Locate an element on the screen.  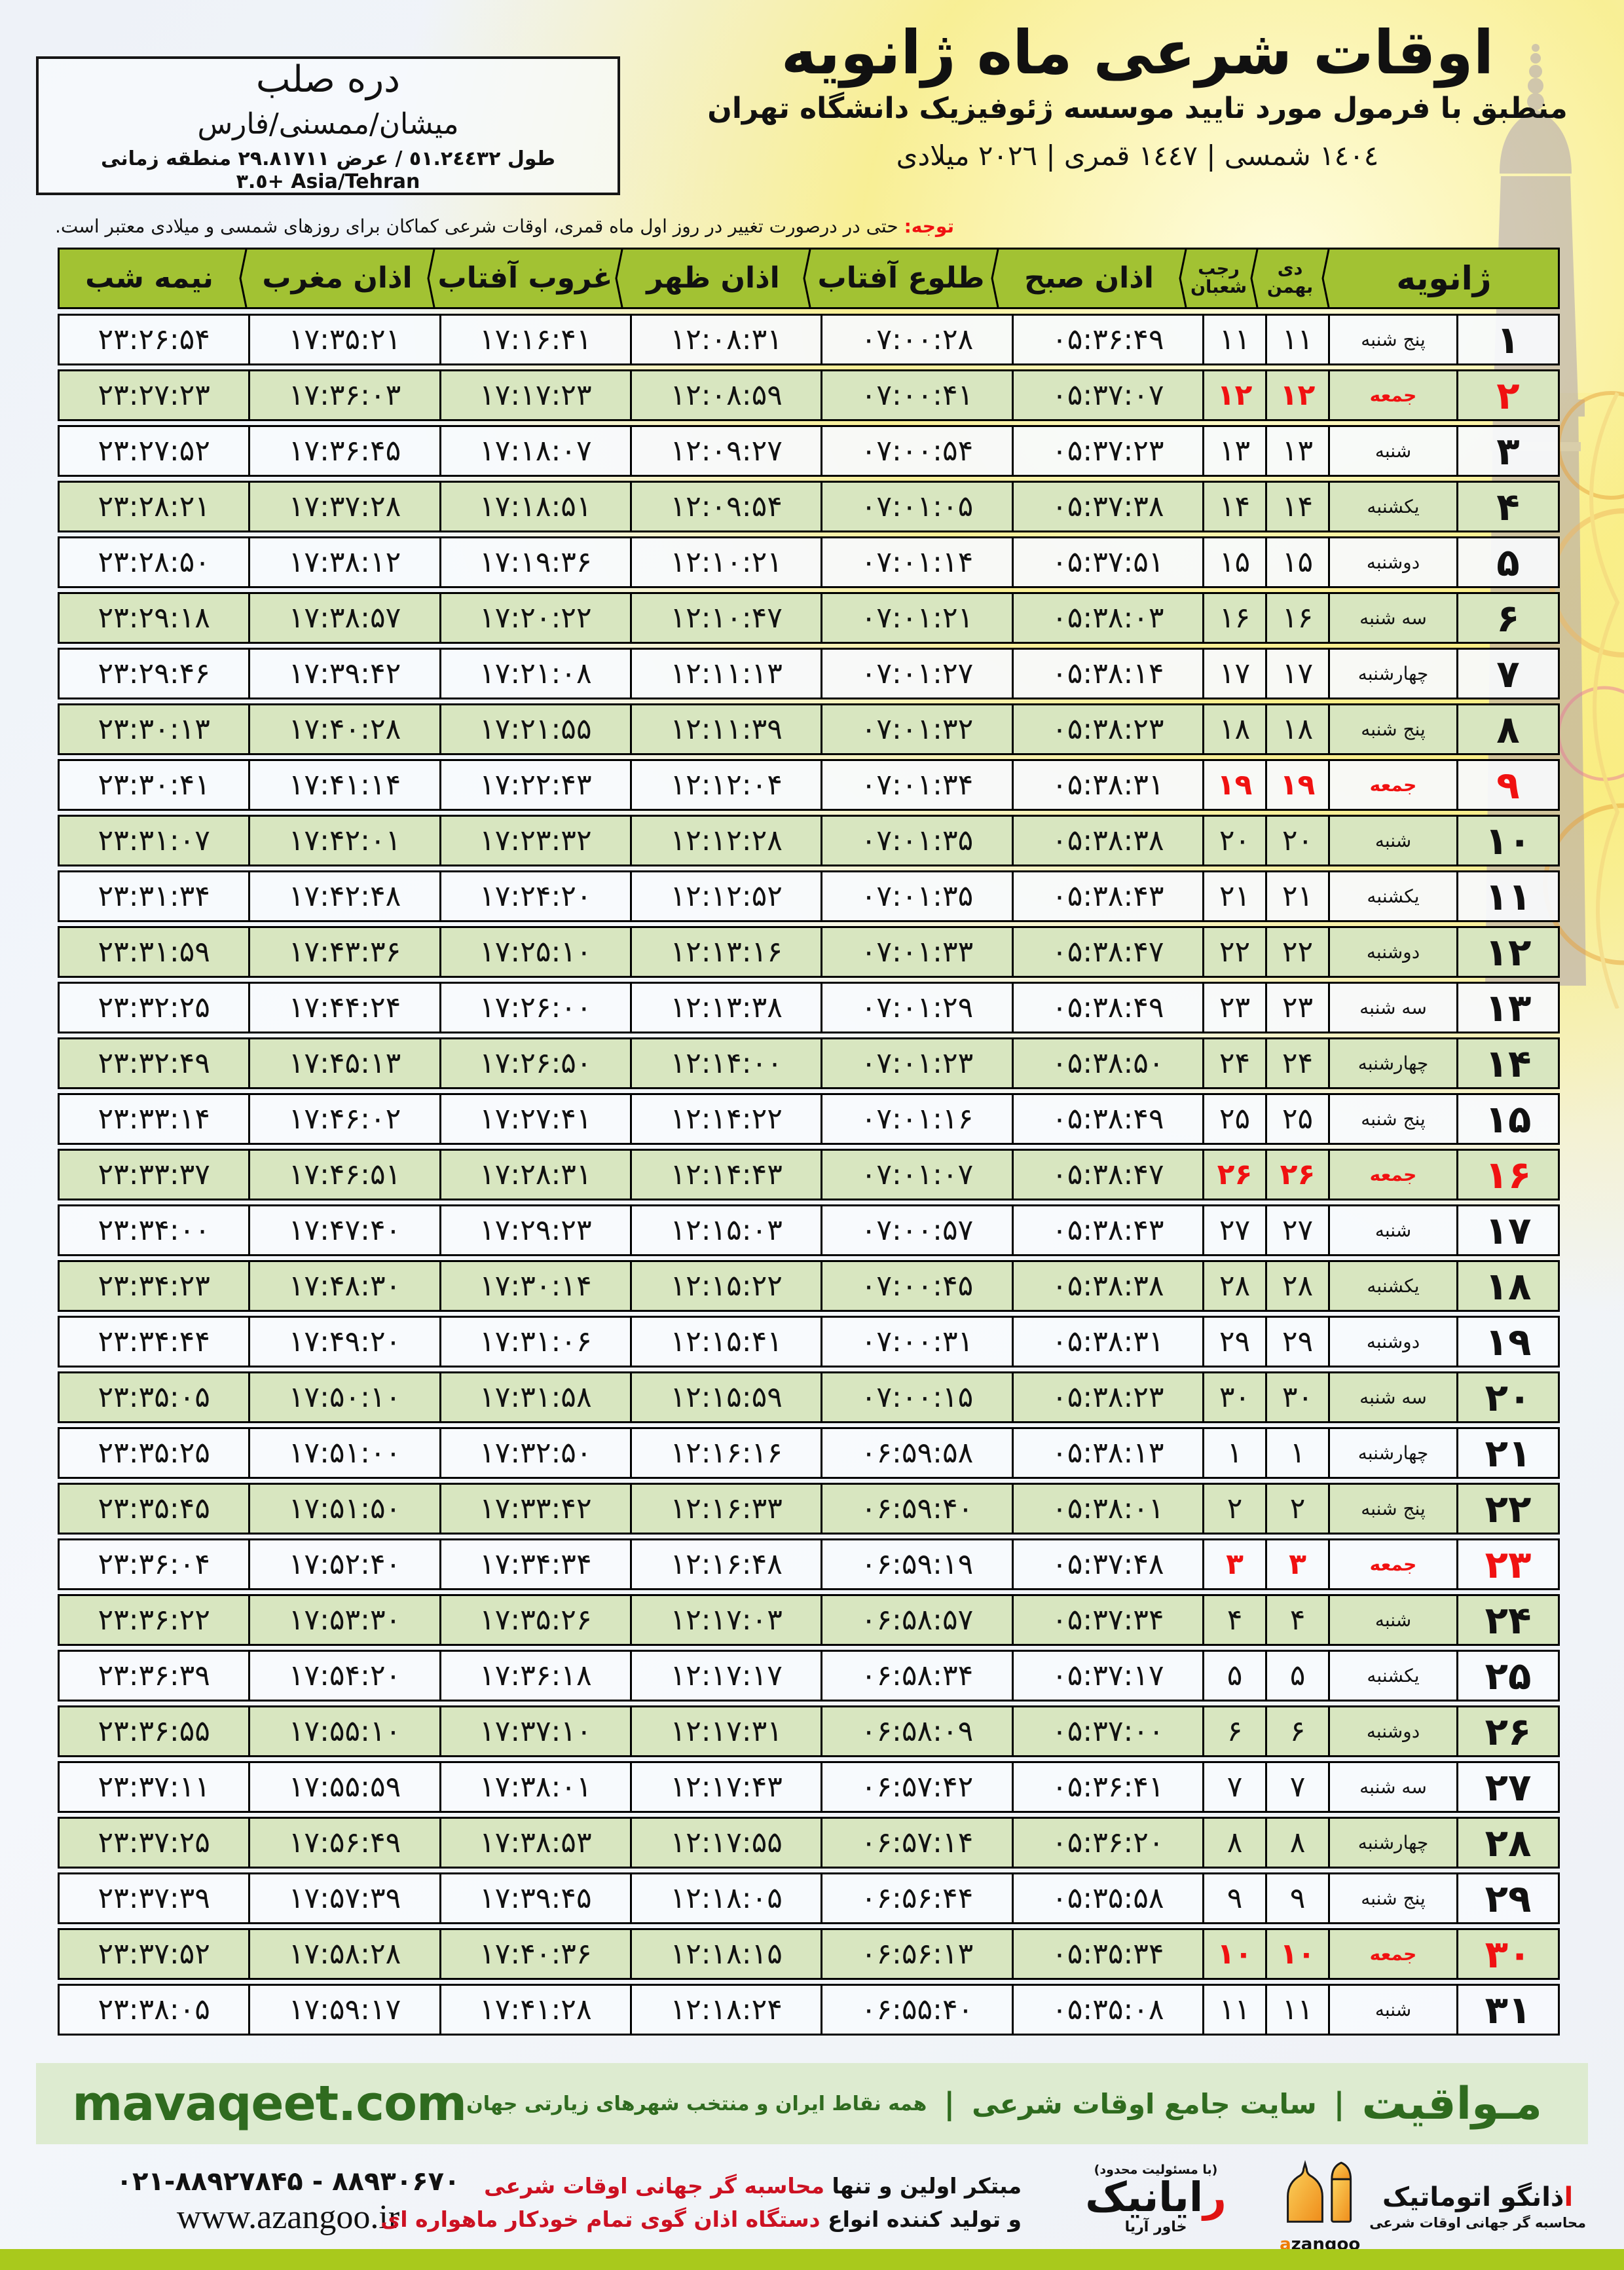
sunrise-time: ۰۶:۵۹:۴۰ is located at coordinates (918, 1509).